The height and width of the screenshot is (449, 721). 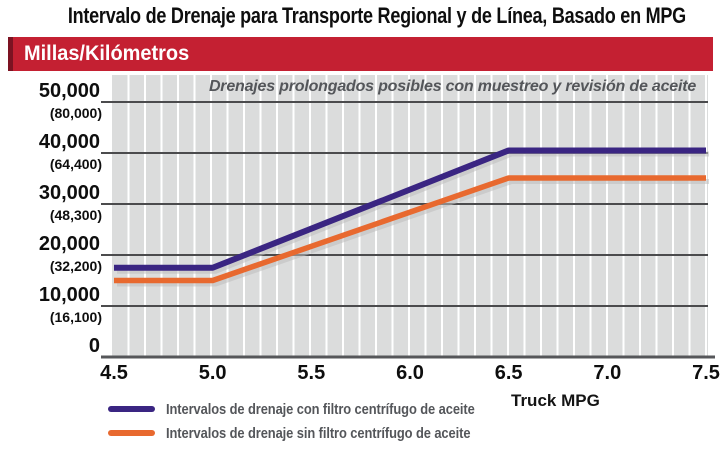 What do you see at coordinates (69, 142) in the screenshot?
I see `y-tick-miles: 40,000` at bounding box center [69, 142].